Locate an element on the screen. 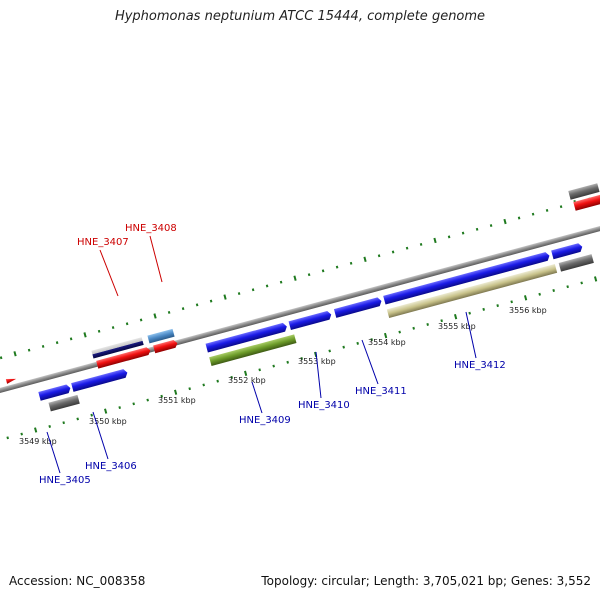 The image size is (600, 600). scale-label: 3552 kbp is located at coordinates (247, 380).